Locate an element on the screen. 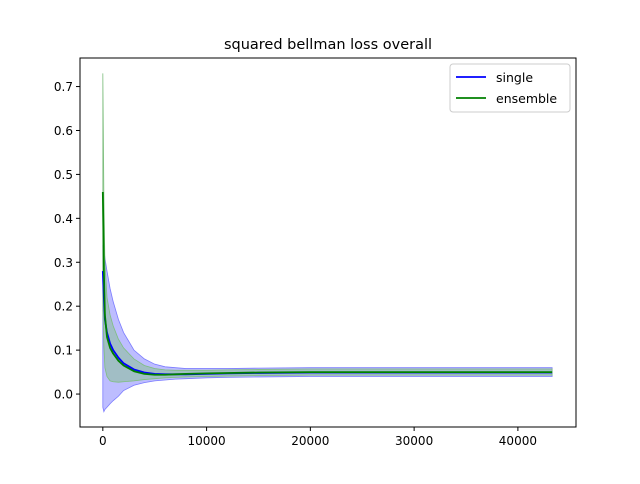 Image resolution: width=640 pixels, height=484 pixels. y-tick-label: 0.4 is located at coordinates (63, 219).